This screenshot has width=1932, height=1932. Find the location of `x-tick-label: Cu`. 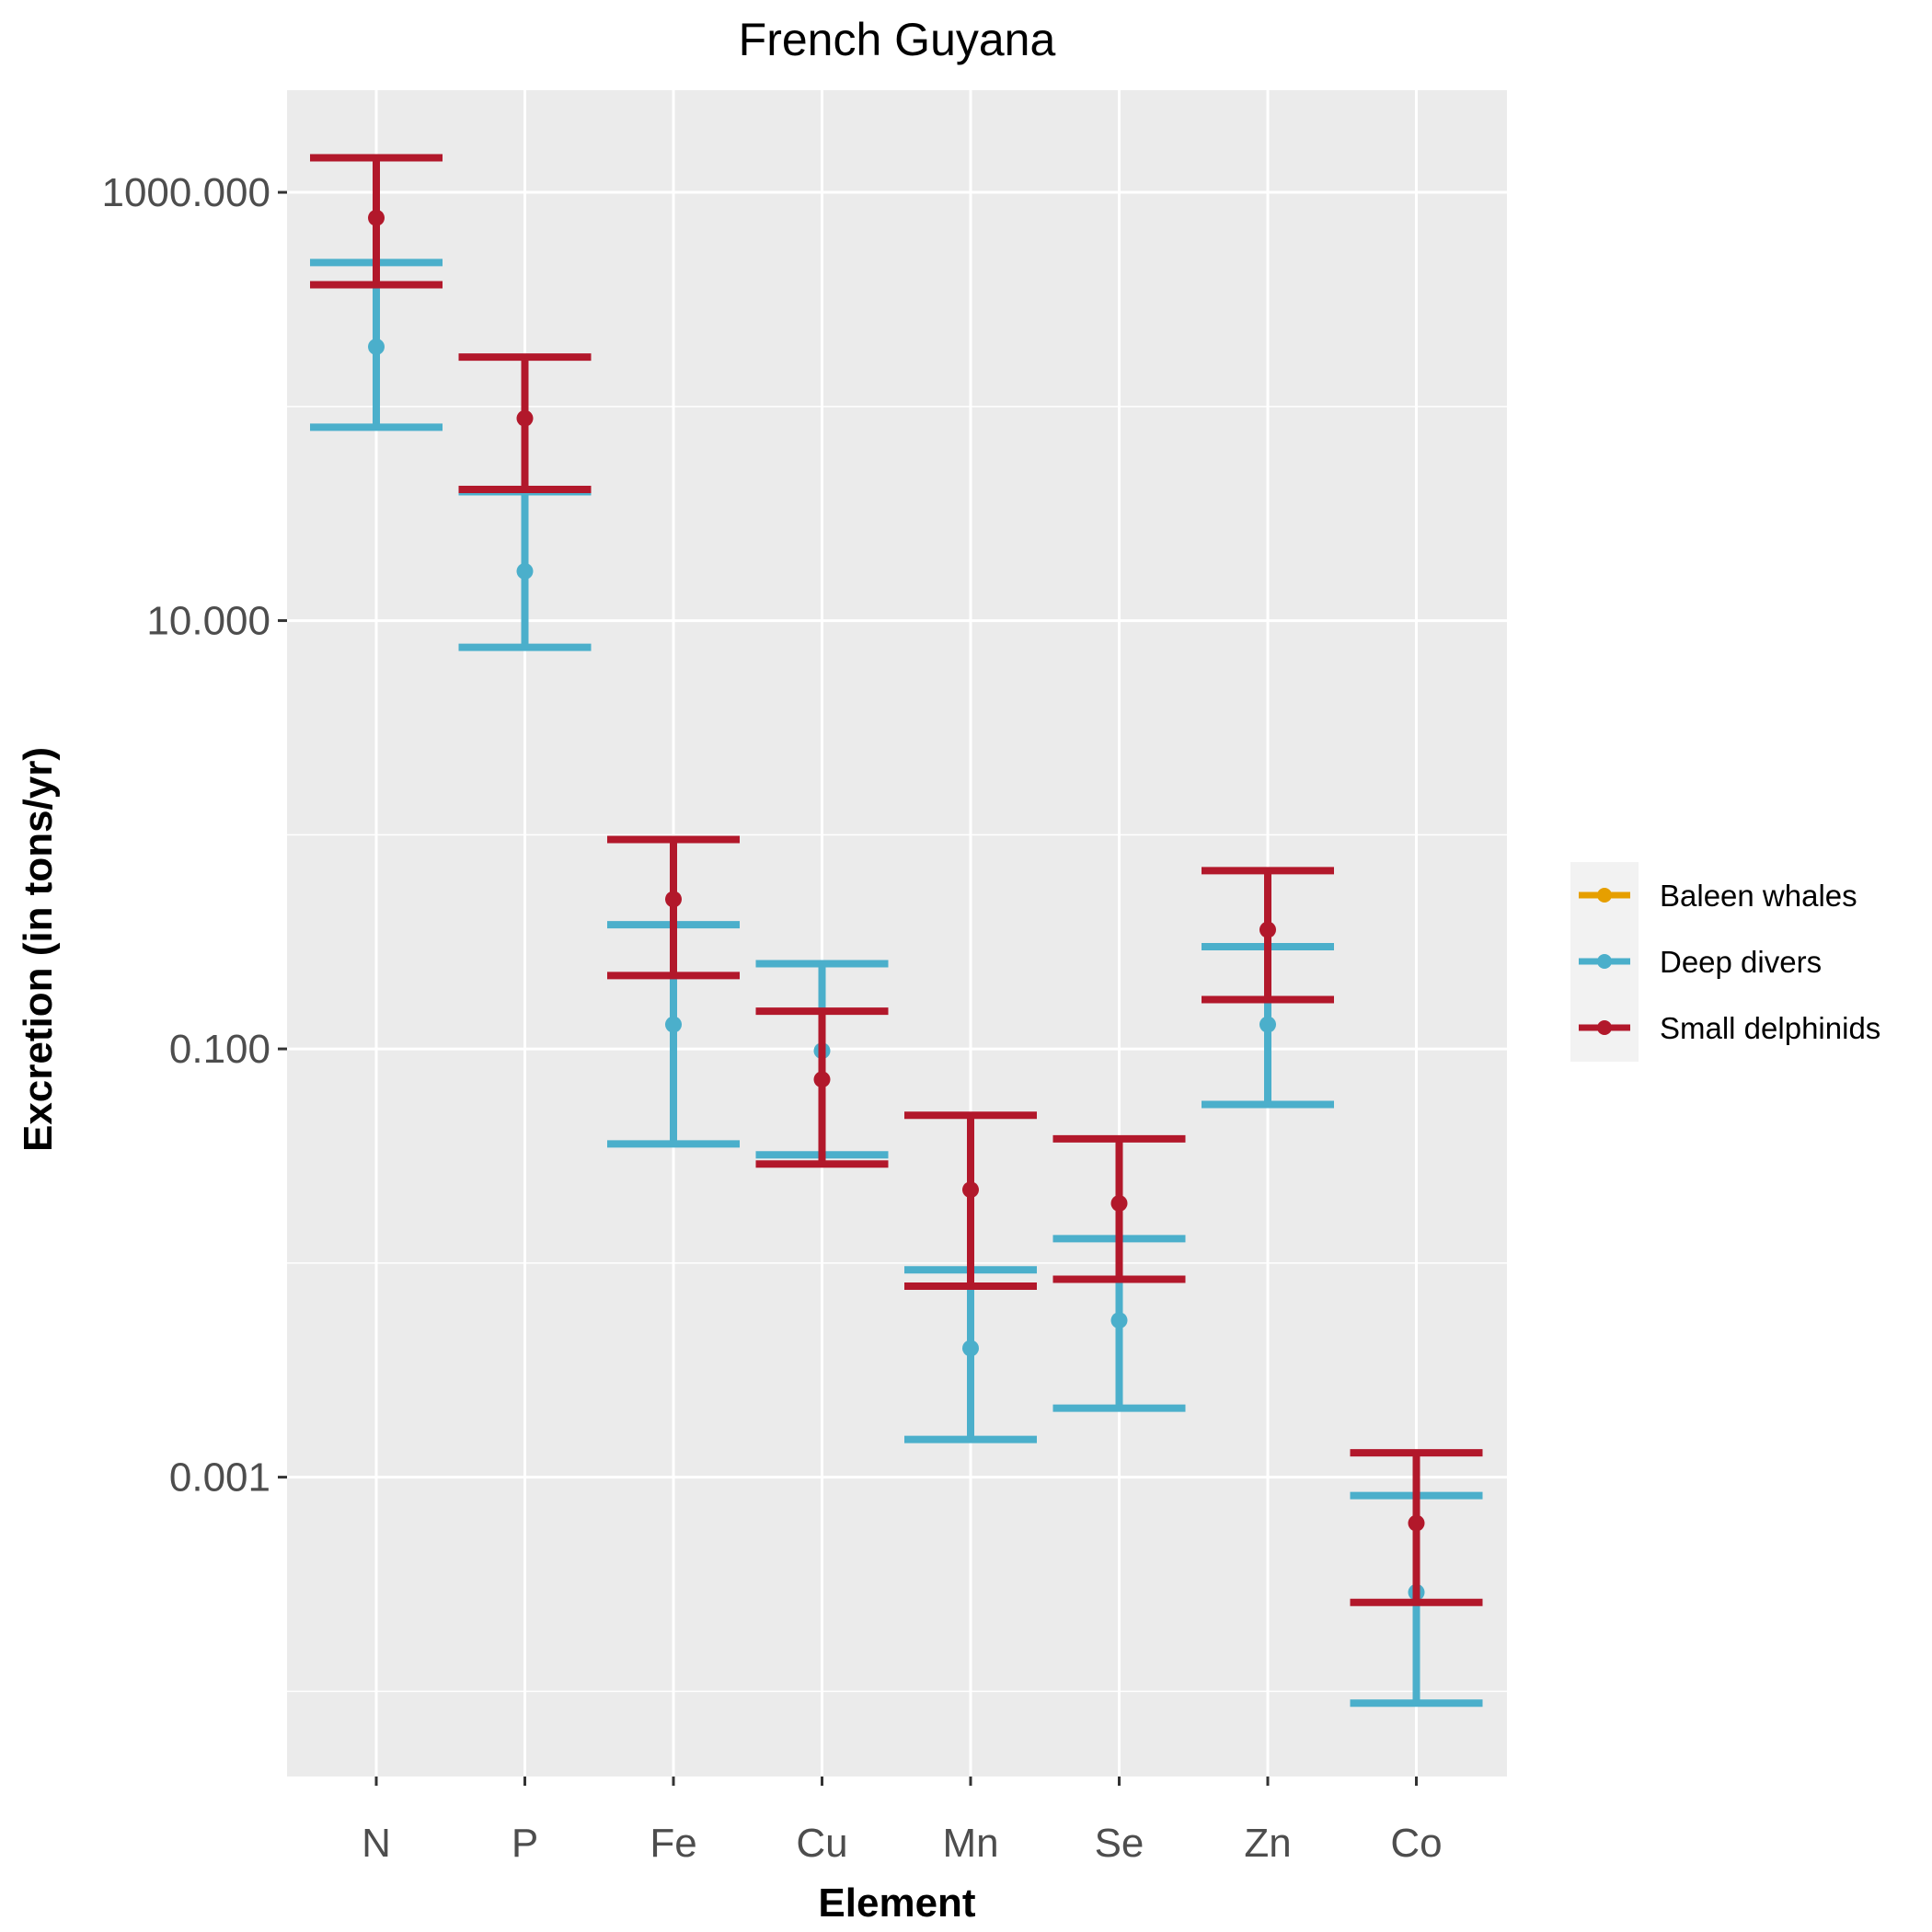

x-tick-label: Cu is located at coordinates (821, 1843).